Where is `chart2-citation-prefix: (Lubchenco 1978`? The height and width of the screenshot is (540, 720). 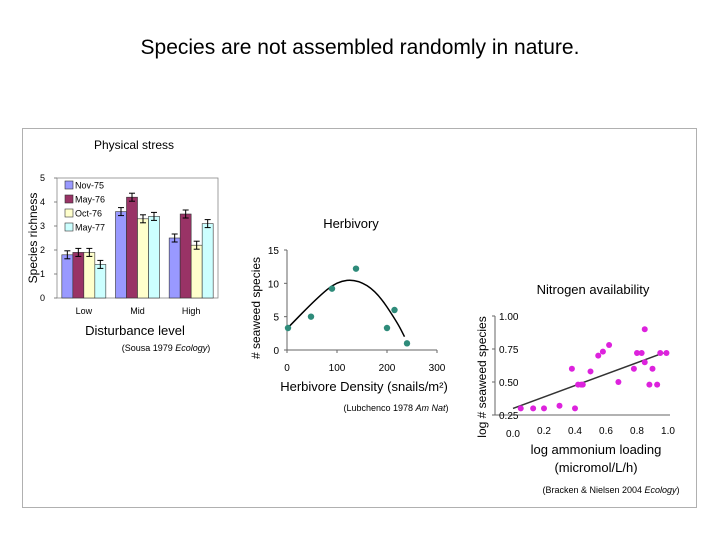
chart2-citation-prefix: (Lubchenco 1978 is located at coordinates (379, 408).